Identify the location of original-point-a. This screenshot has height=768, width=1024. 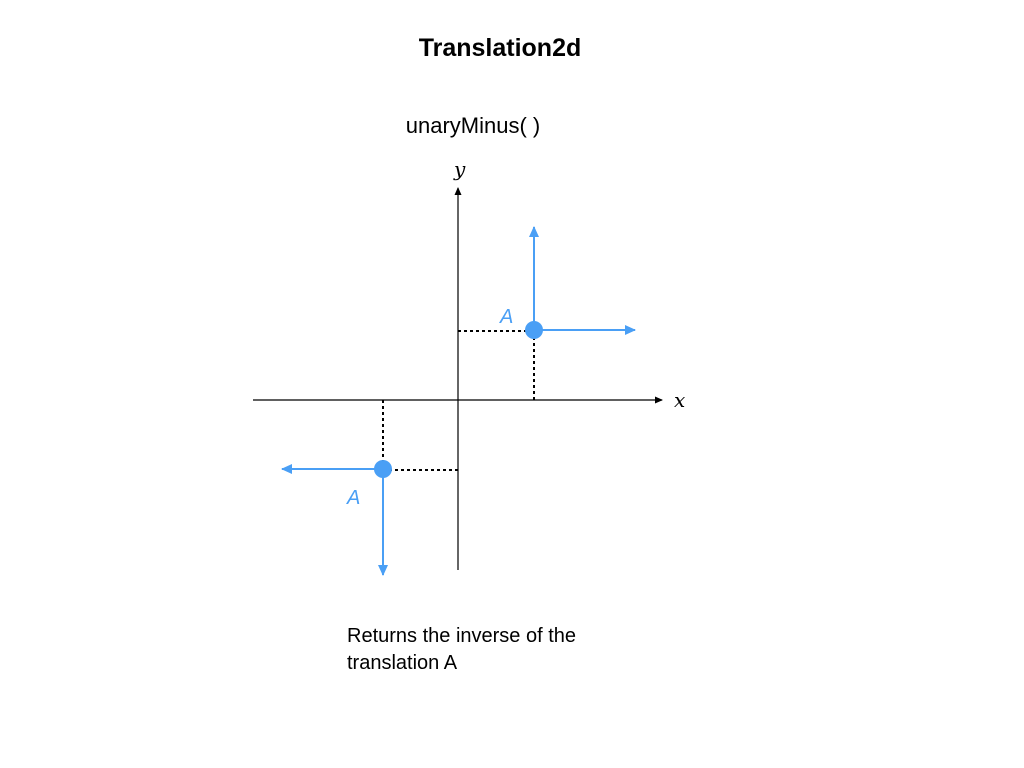
(534, 330).